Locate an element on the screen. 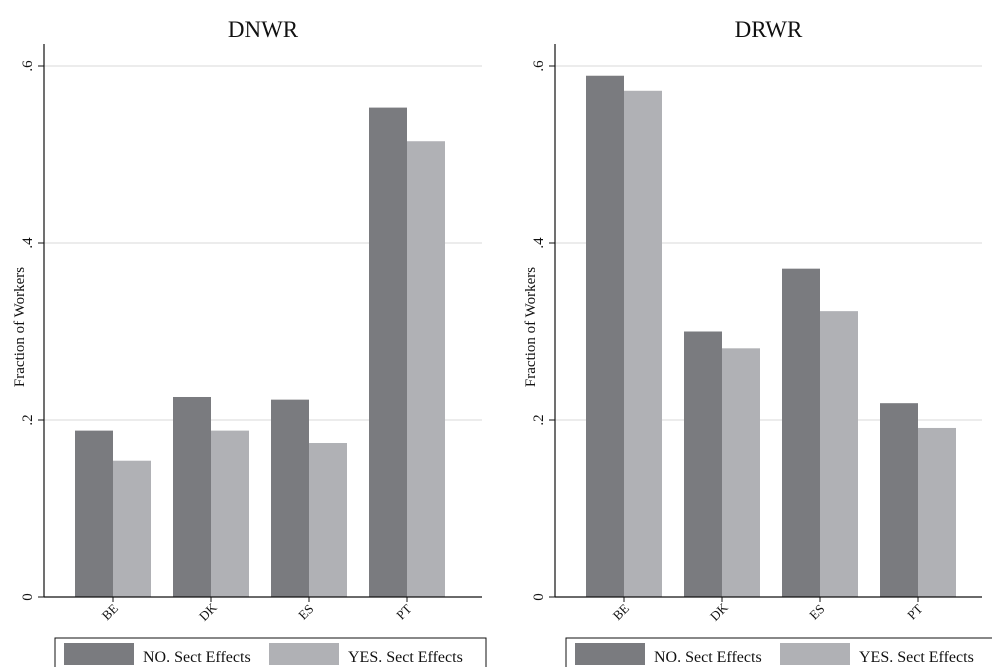  chart-title: DNWR is located at coordinates (263, 29).